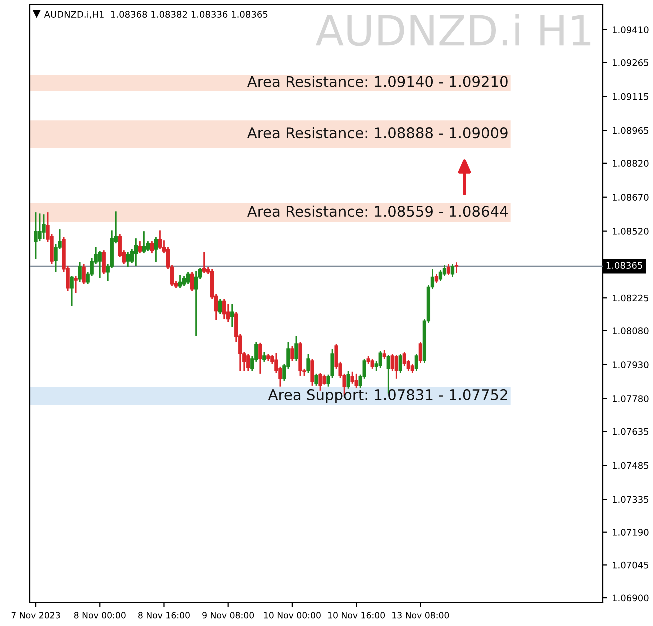  I want to click on band-label: Area Resistance: 1.08559 - 1.08644, so click(377, 212).